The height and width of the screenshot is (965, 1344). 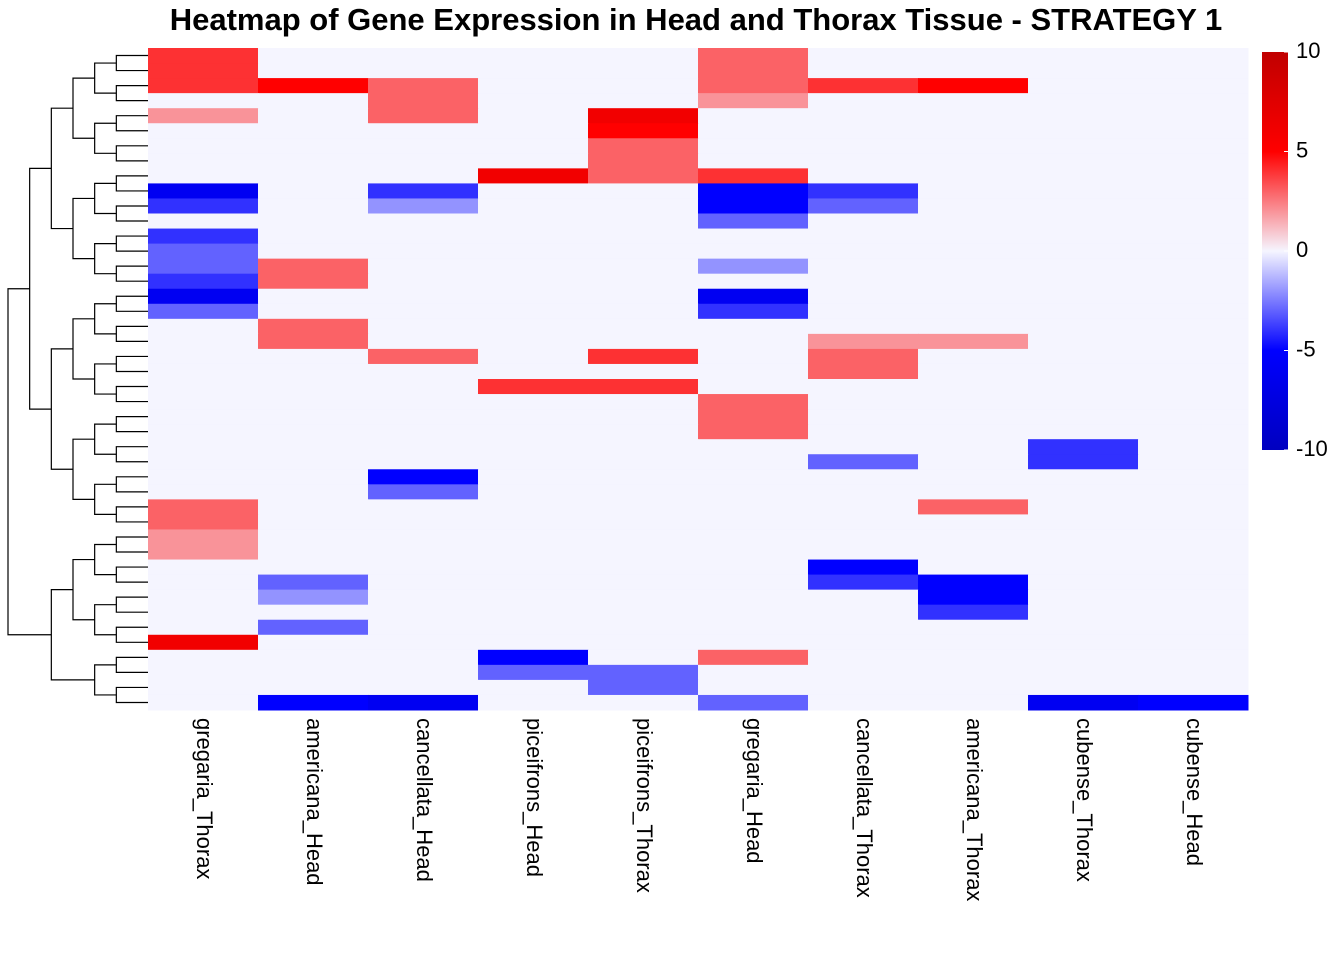 I want to click on colorbar-tick-label: 10, so click(x=1308, y=50).